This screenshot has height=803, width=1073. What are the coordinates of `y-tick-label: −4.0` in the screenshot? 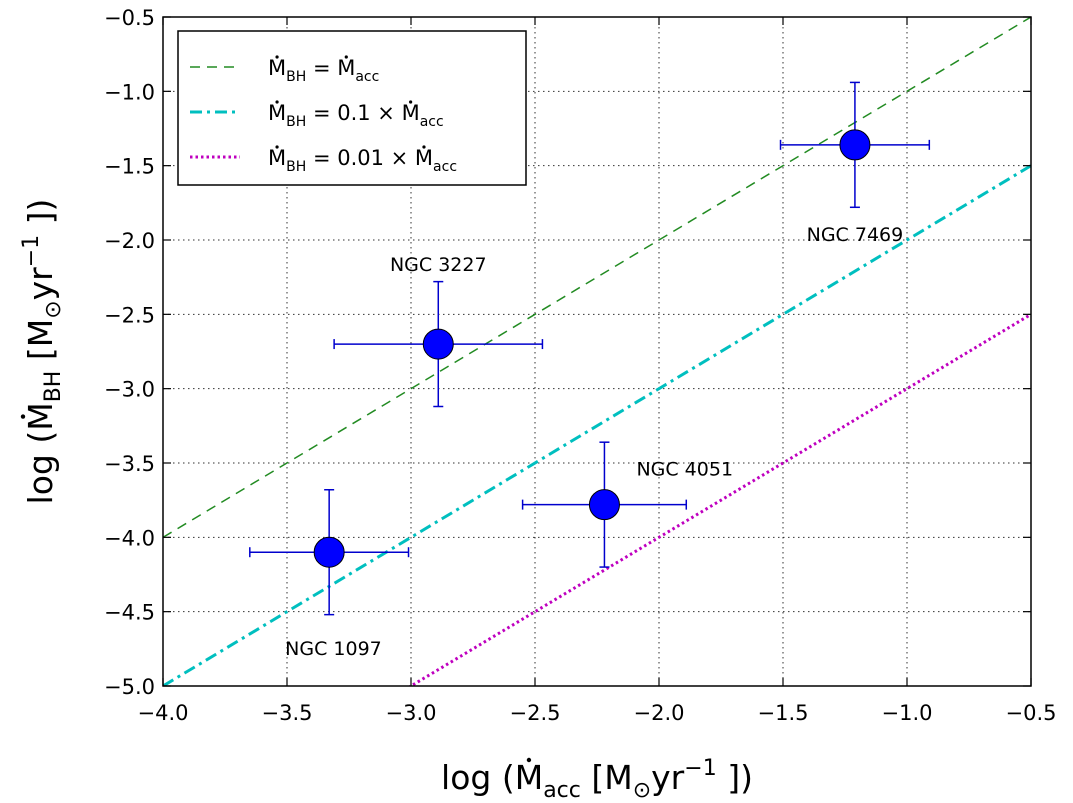 It's located at (129, 538).